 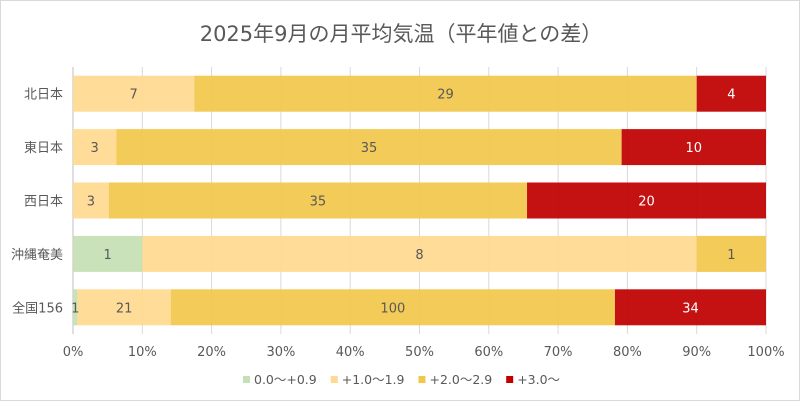 I want to click on x-tick-label: 40%, so click(x=350, y=352).